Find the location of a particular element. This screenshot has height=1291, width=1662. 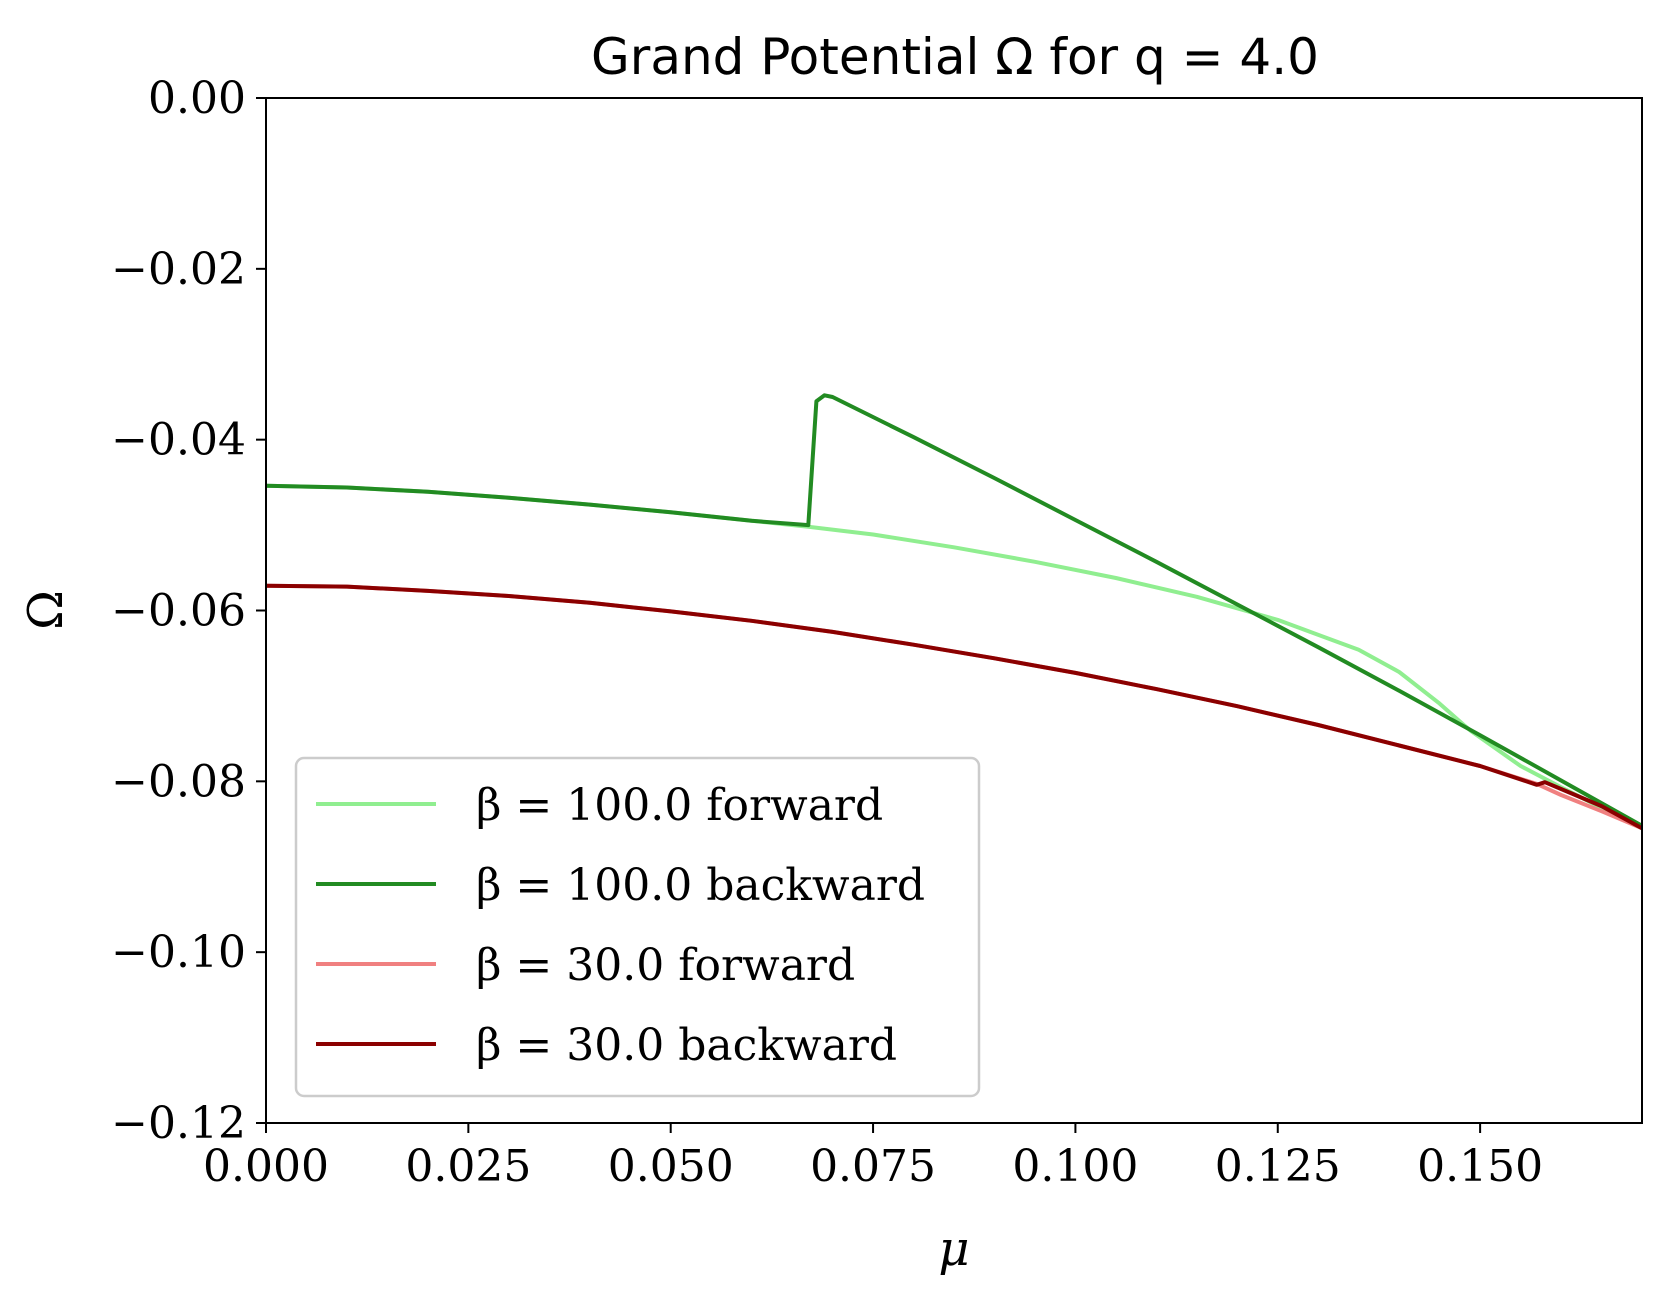

x-tick-label: 0.125 is located at coordinates (1278, 1166).